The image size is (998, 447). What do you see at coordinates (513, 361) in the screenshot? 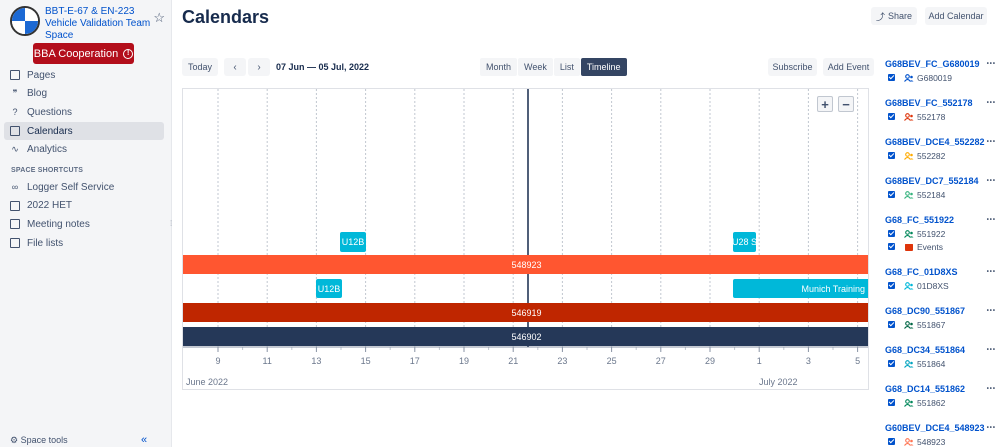
I see `day-label: 21` at bounding box center [513, 361].